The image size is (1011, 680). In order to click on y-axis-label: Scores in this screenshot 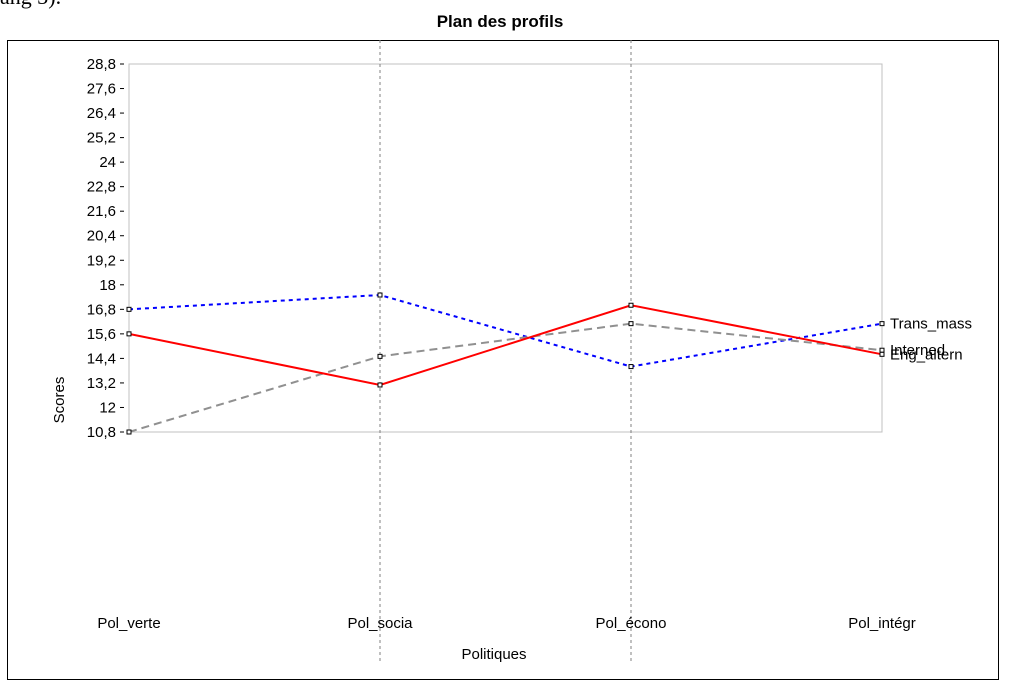, I will do `click(59, 400)`.